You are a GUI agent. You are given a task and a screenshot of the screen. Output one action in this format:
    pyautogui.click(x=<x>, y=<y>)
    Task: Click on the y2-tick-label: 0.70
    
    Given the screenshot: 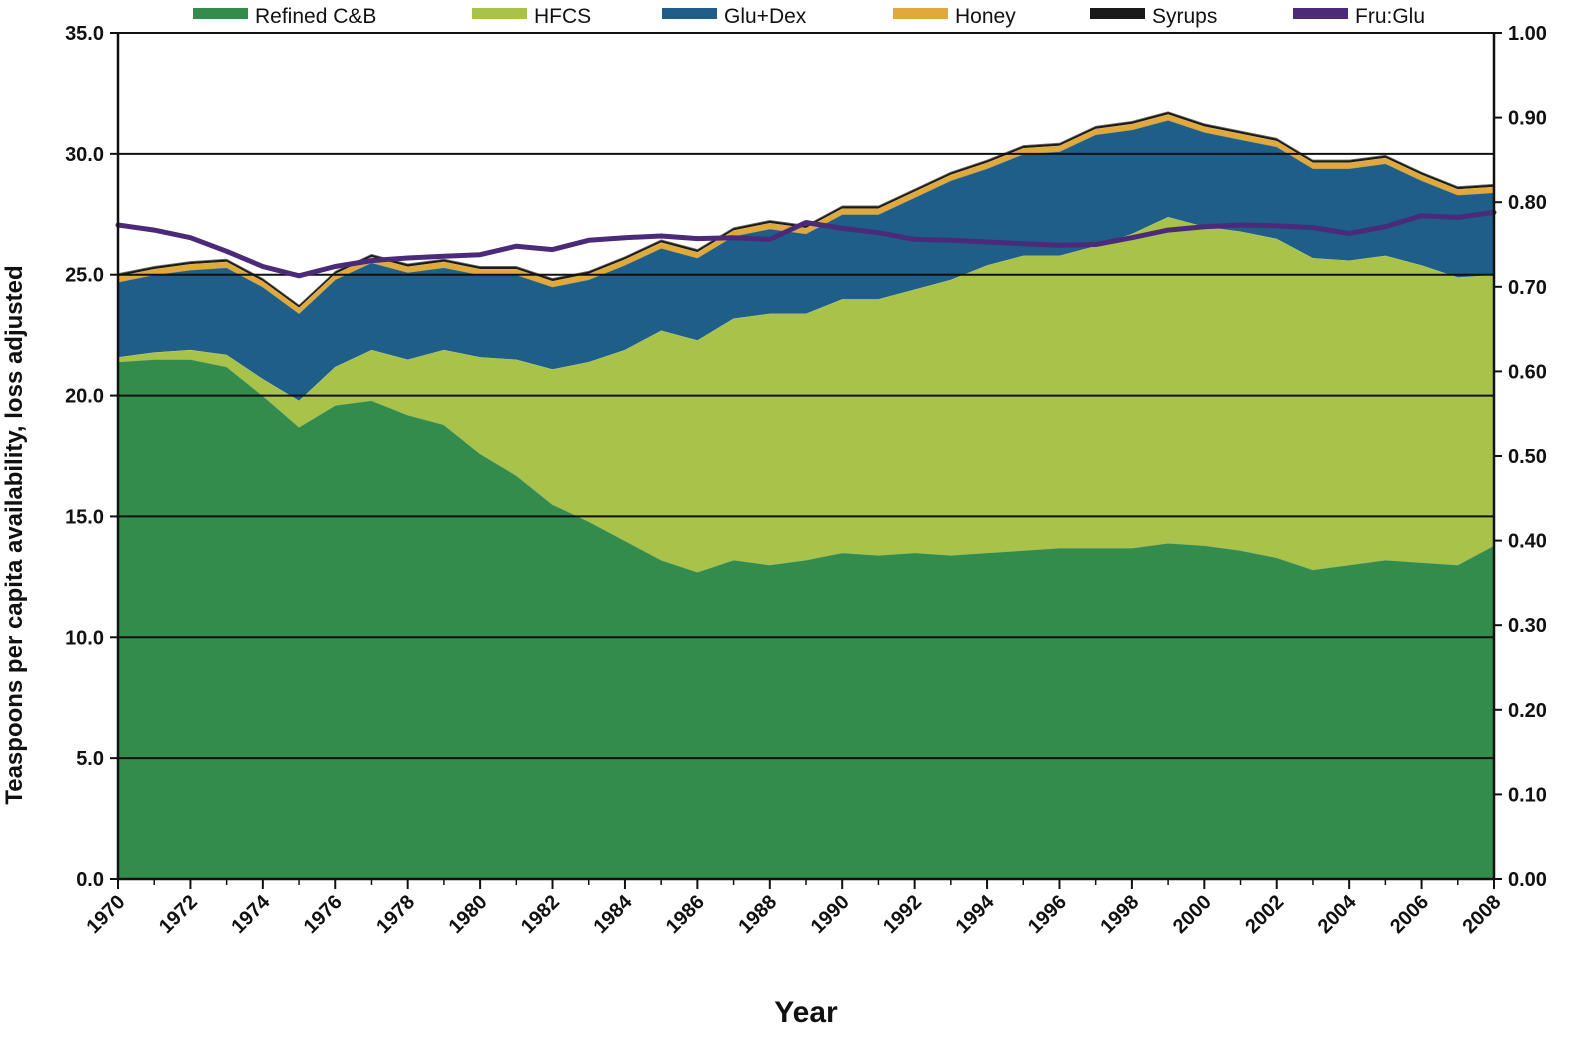 What is the action you would take?
    pyautogui.click(x=1527, y=288)
    